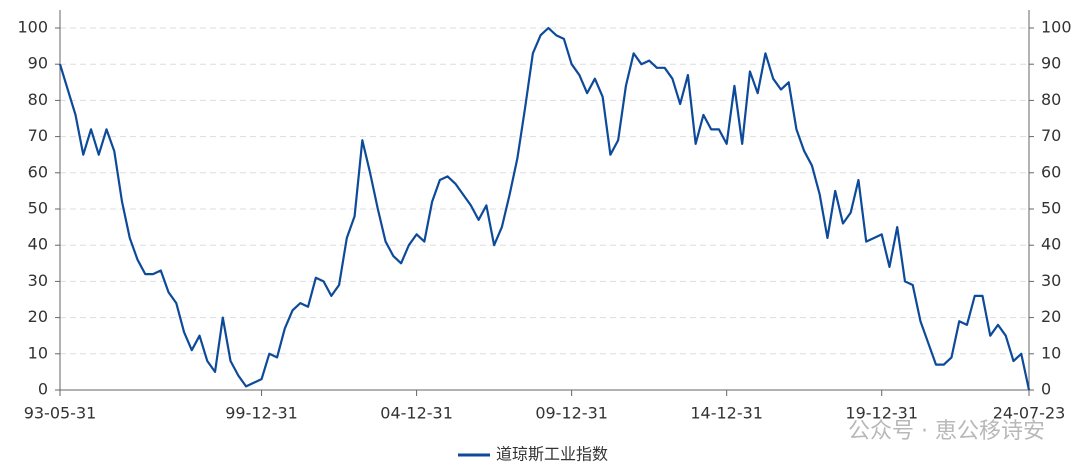  Describe the element at coordinates (38, 135) in the screenshot. I see `y-tick-label: 70` at that location.